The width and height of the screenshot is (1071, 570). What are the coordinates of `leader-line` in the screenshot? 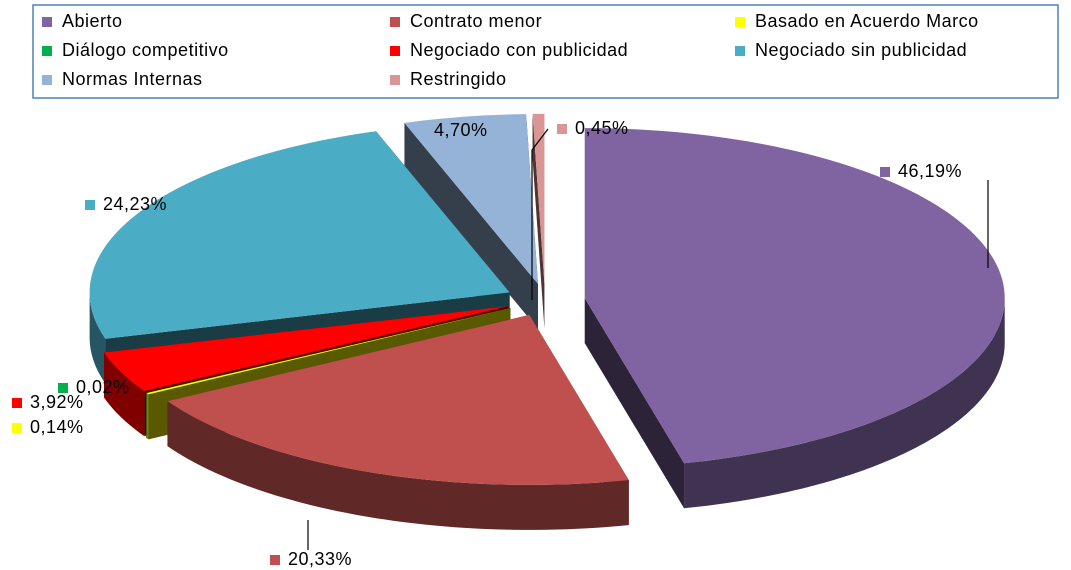 It's located at (540, 214).